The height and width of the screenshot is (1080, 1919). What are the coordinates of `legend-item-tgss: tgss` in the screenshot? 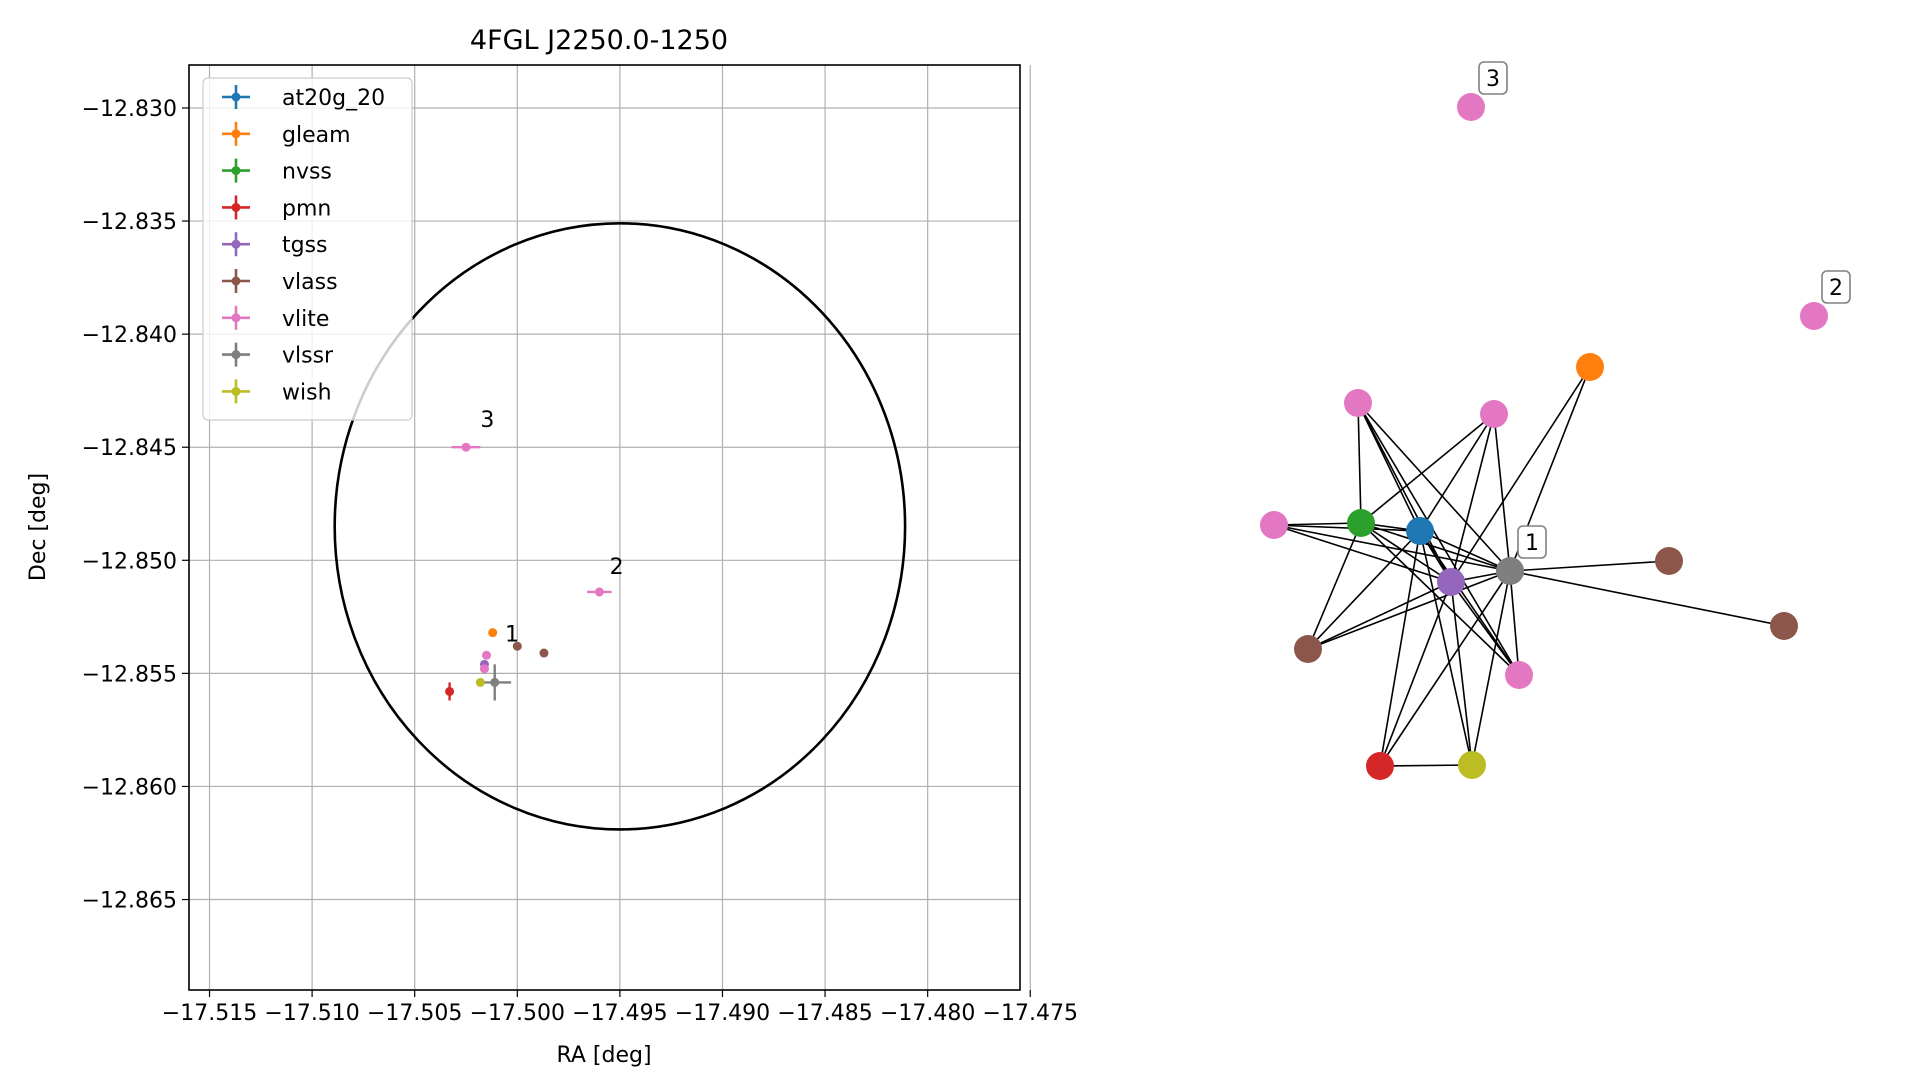 It's located at (275, 245).